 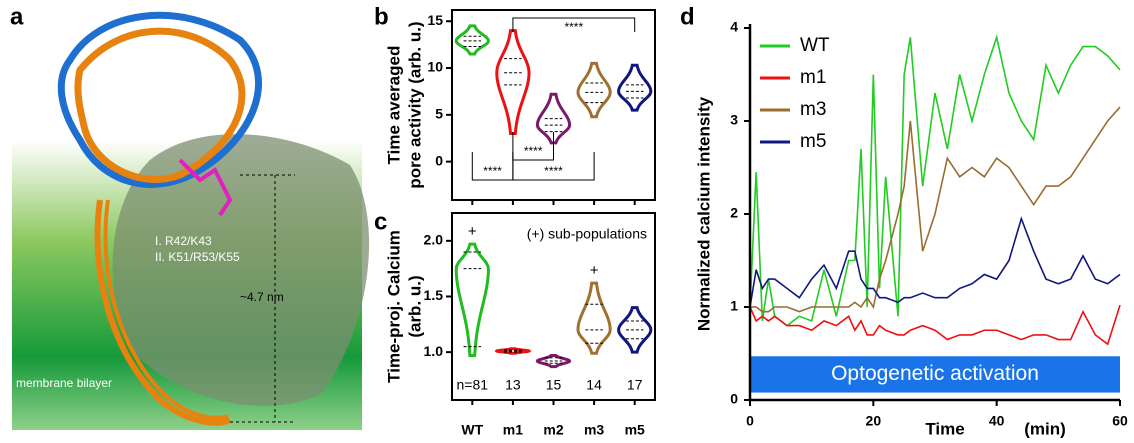 I want to click on x-tick-label: m3, so click(x=594, y=430).